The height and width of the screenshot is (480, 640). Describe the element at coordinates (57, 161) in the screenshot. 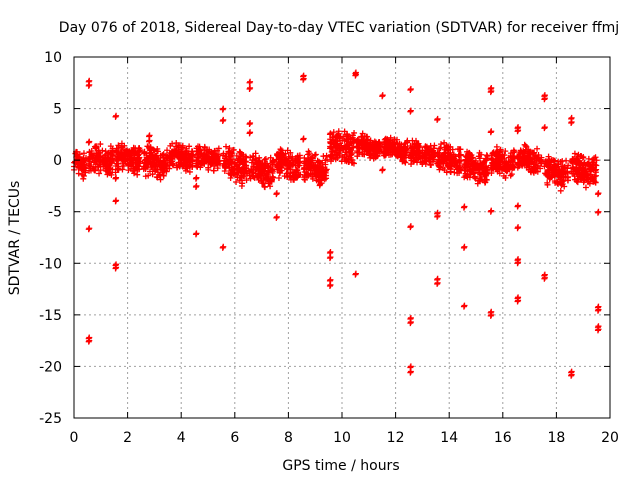

I see `y-tick-label: 0` at that location.